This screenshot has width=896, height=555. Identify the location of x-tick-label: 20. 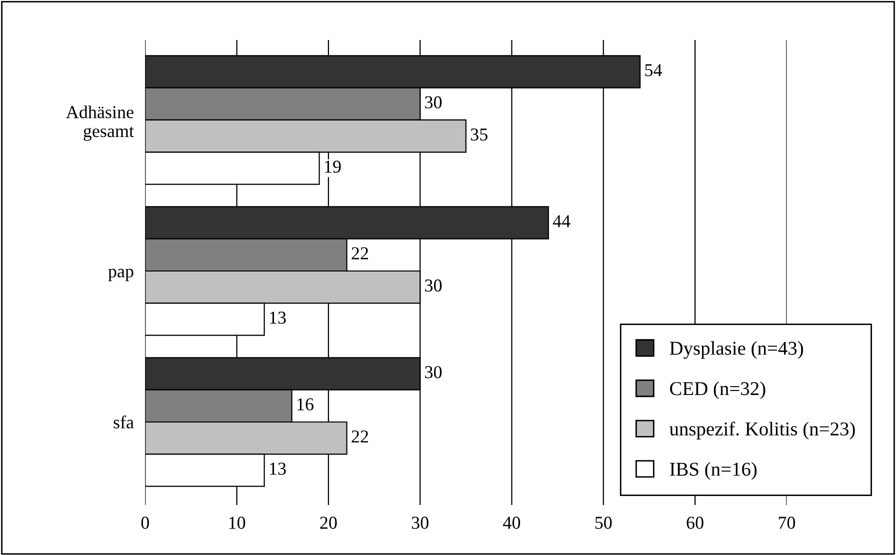
(328, 522).